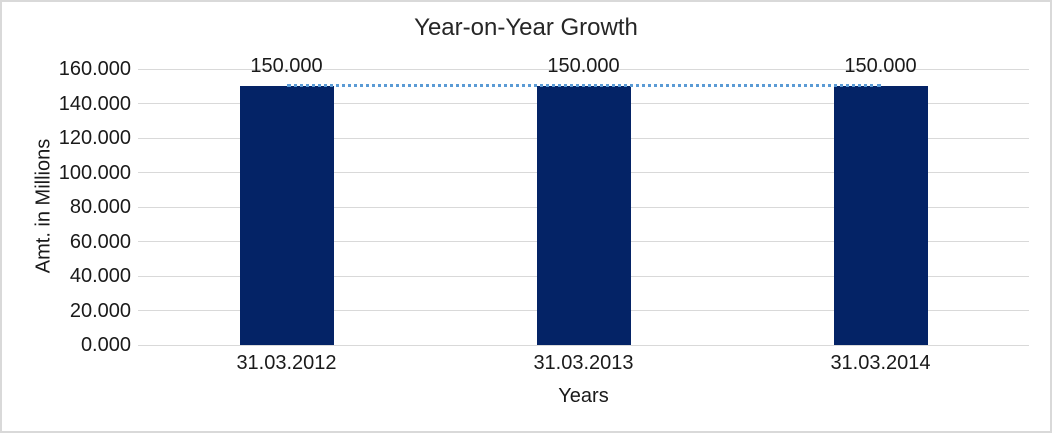 This screenshot has height=433, width=1052. What do you see at coordinates (94, 172) in the screenshot?
I see `y-axis-tick-label: 100.000` at bounding box center [94, 172].